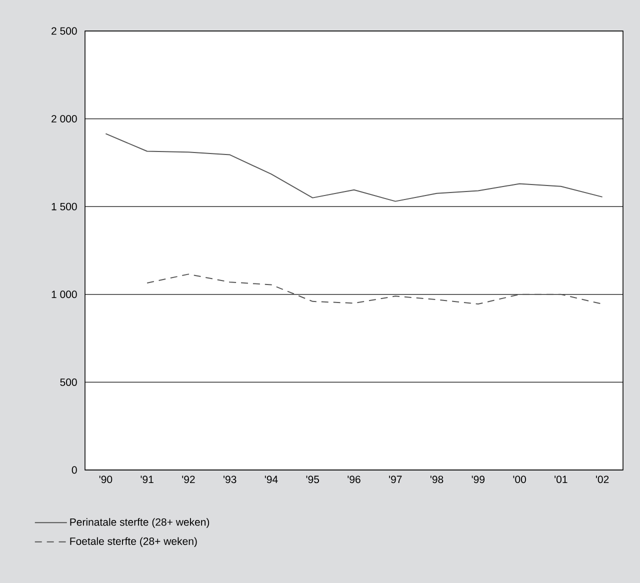  What do you see at coordinates (64, 31) in the screenshot?
I see `y-tick-label: 2 500` at bounding box center [64, 31].